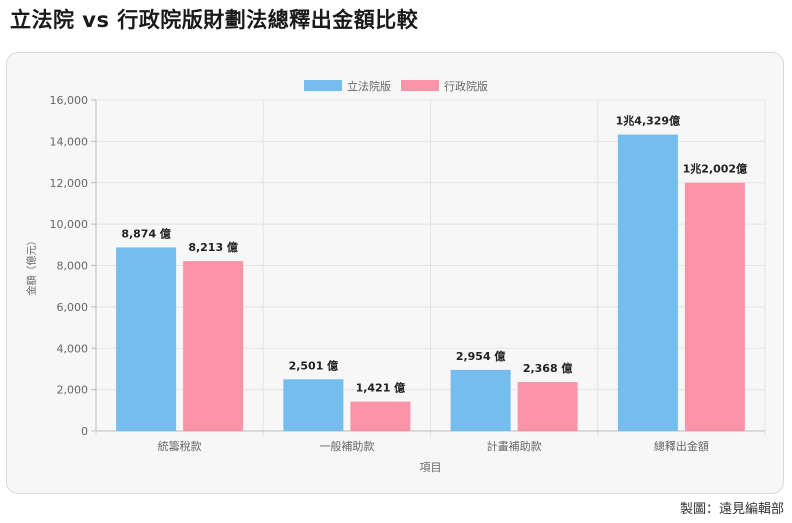 This screenshot has width=792, height=523. I want to click on y-tick-label: 4,000, so click(73, 348).